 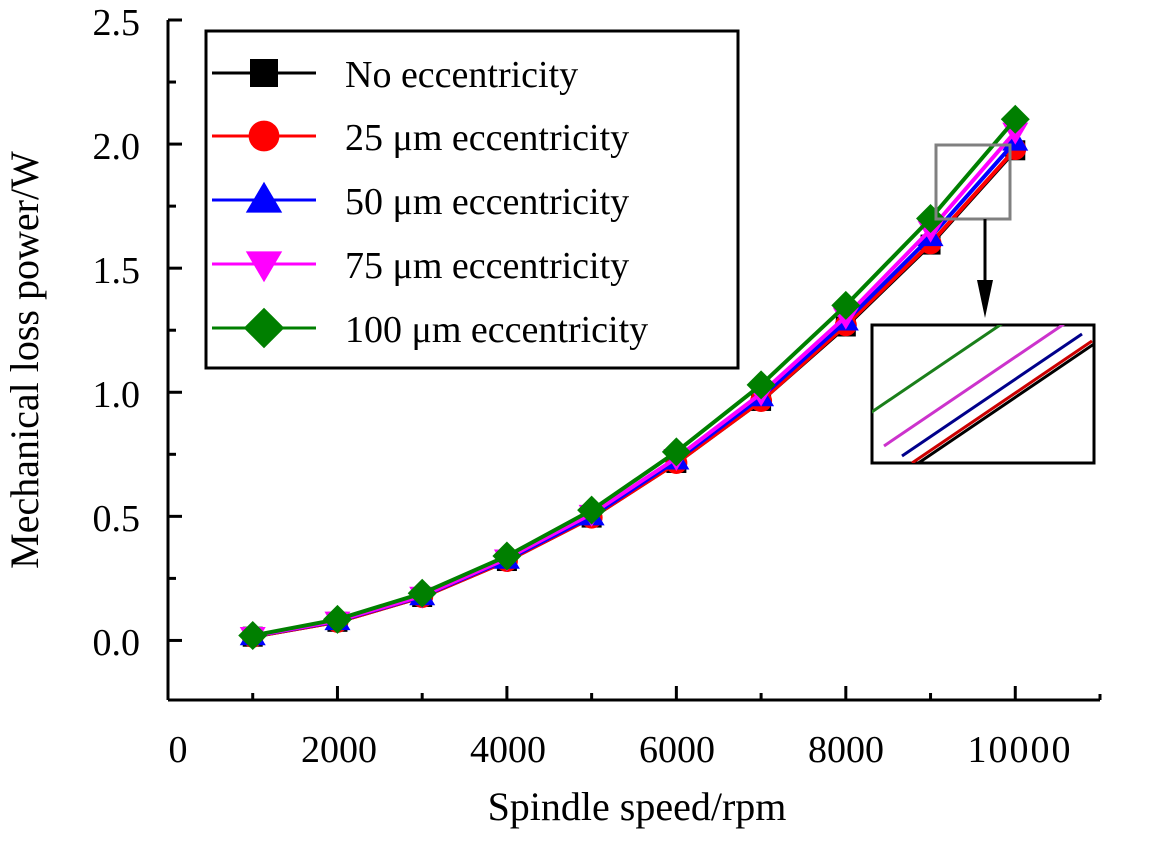 What do you see at coordinates (1020, 750) in the screenshot?
I see `x-tick-label: 10000` at bounding box center [1020, 750].